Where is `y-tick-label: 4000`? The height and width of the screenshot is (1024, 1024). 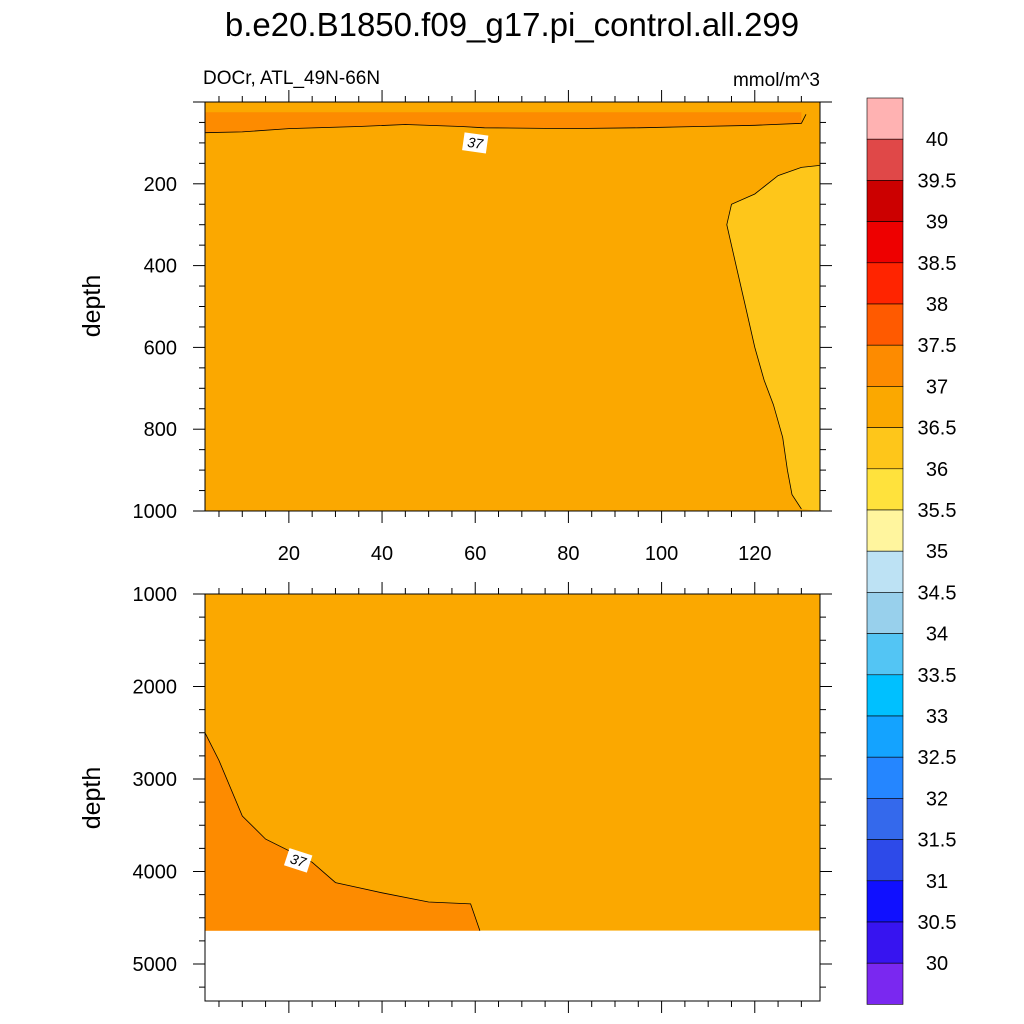
y-tick-label: 4000 is located at coordinates (155, 873).